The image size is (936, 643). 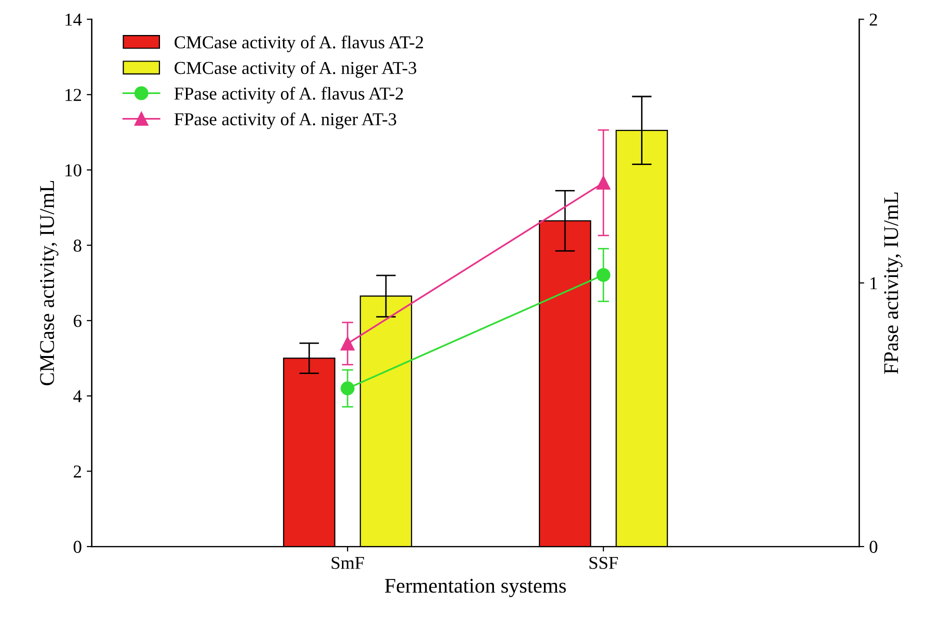 I want to click on legend-label: CMCase activity of A. flavus AT-2, so click(x=298, y=44).